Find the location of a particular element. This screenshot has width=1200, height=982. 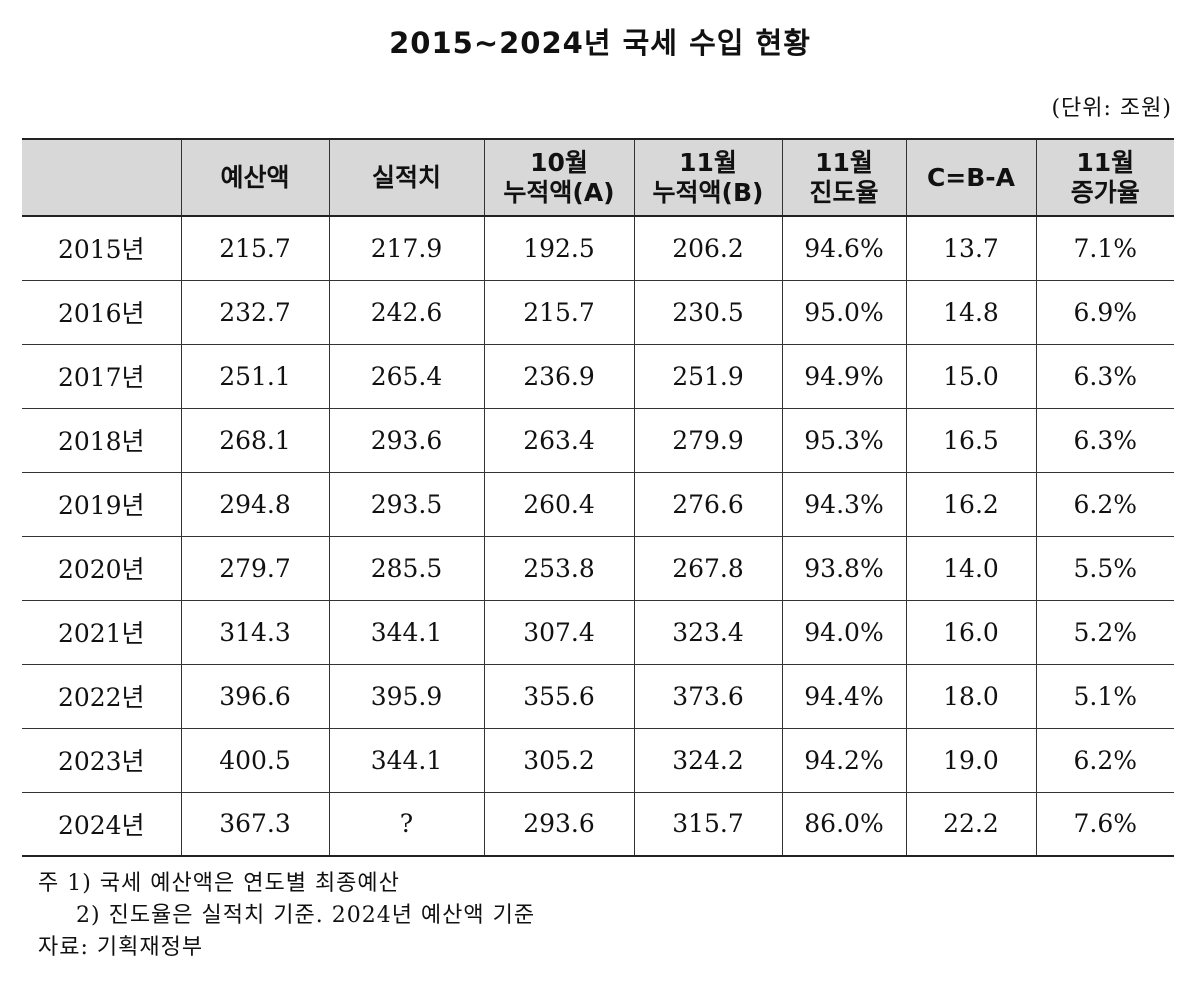

year-cell: 2015년 is located at coordinates (101, 250).